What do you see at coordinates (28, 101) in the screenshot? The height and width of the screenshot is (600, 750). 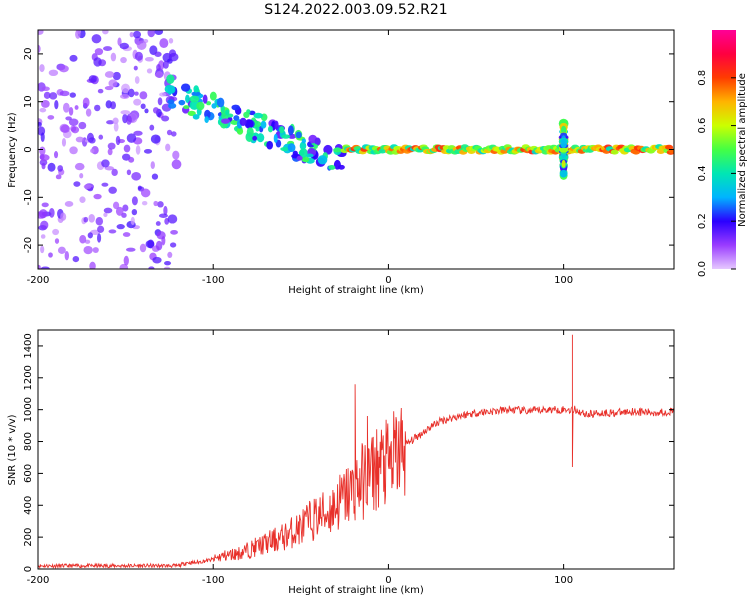 I see `y-tick-label: 10` at bounding box center [28, 101].